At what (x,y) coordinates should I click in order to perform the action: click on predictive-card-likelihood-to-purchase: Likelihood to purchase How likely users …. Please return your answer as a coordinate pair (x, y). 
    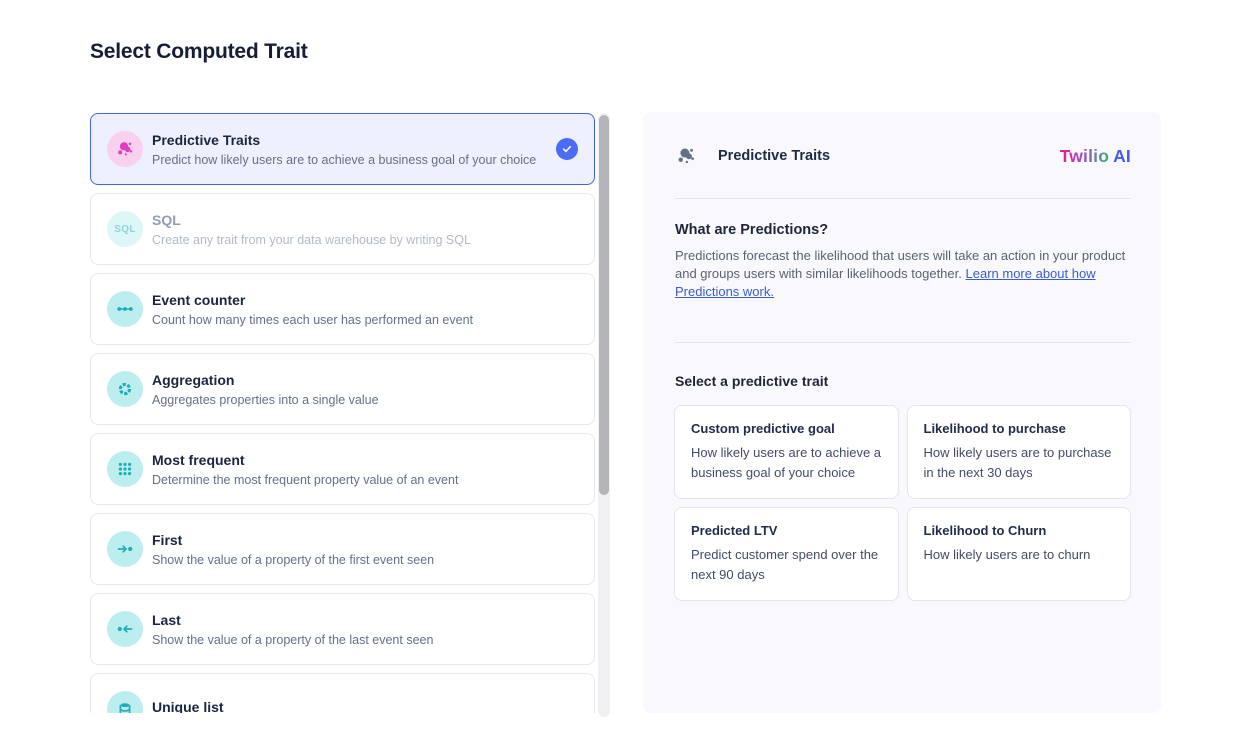
    Looking at the image, I should click on (1018, 452).